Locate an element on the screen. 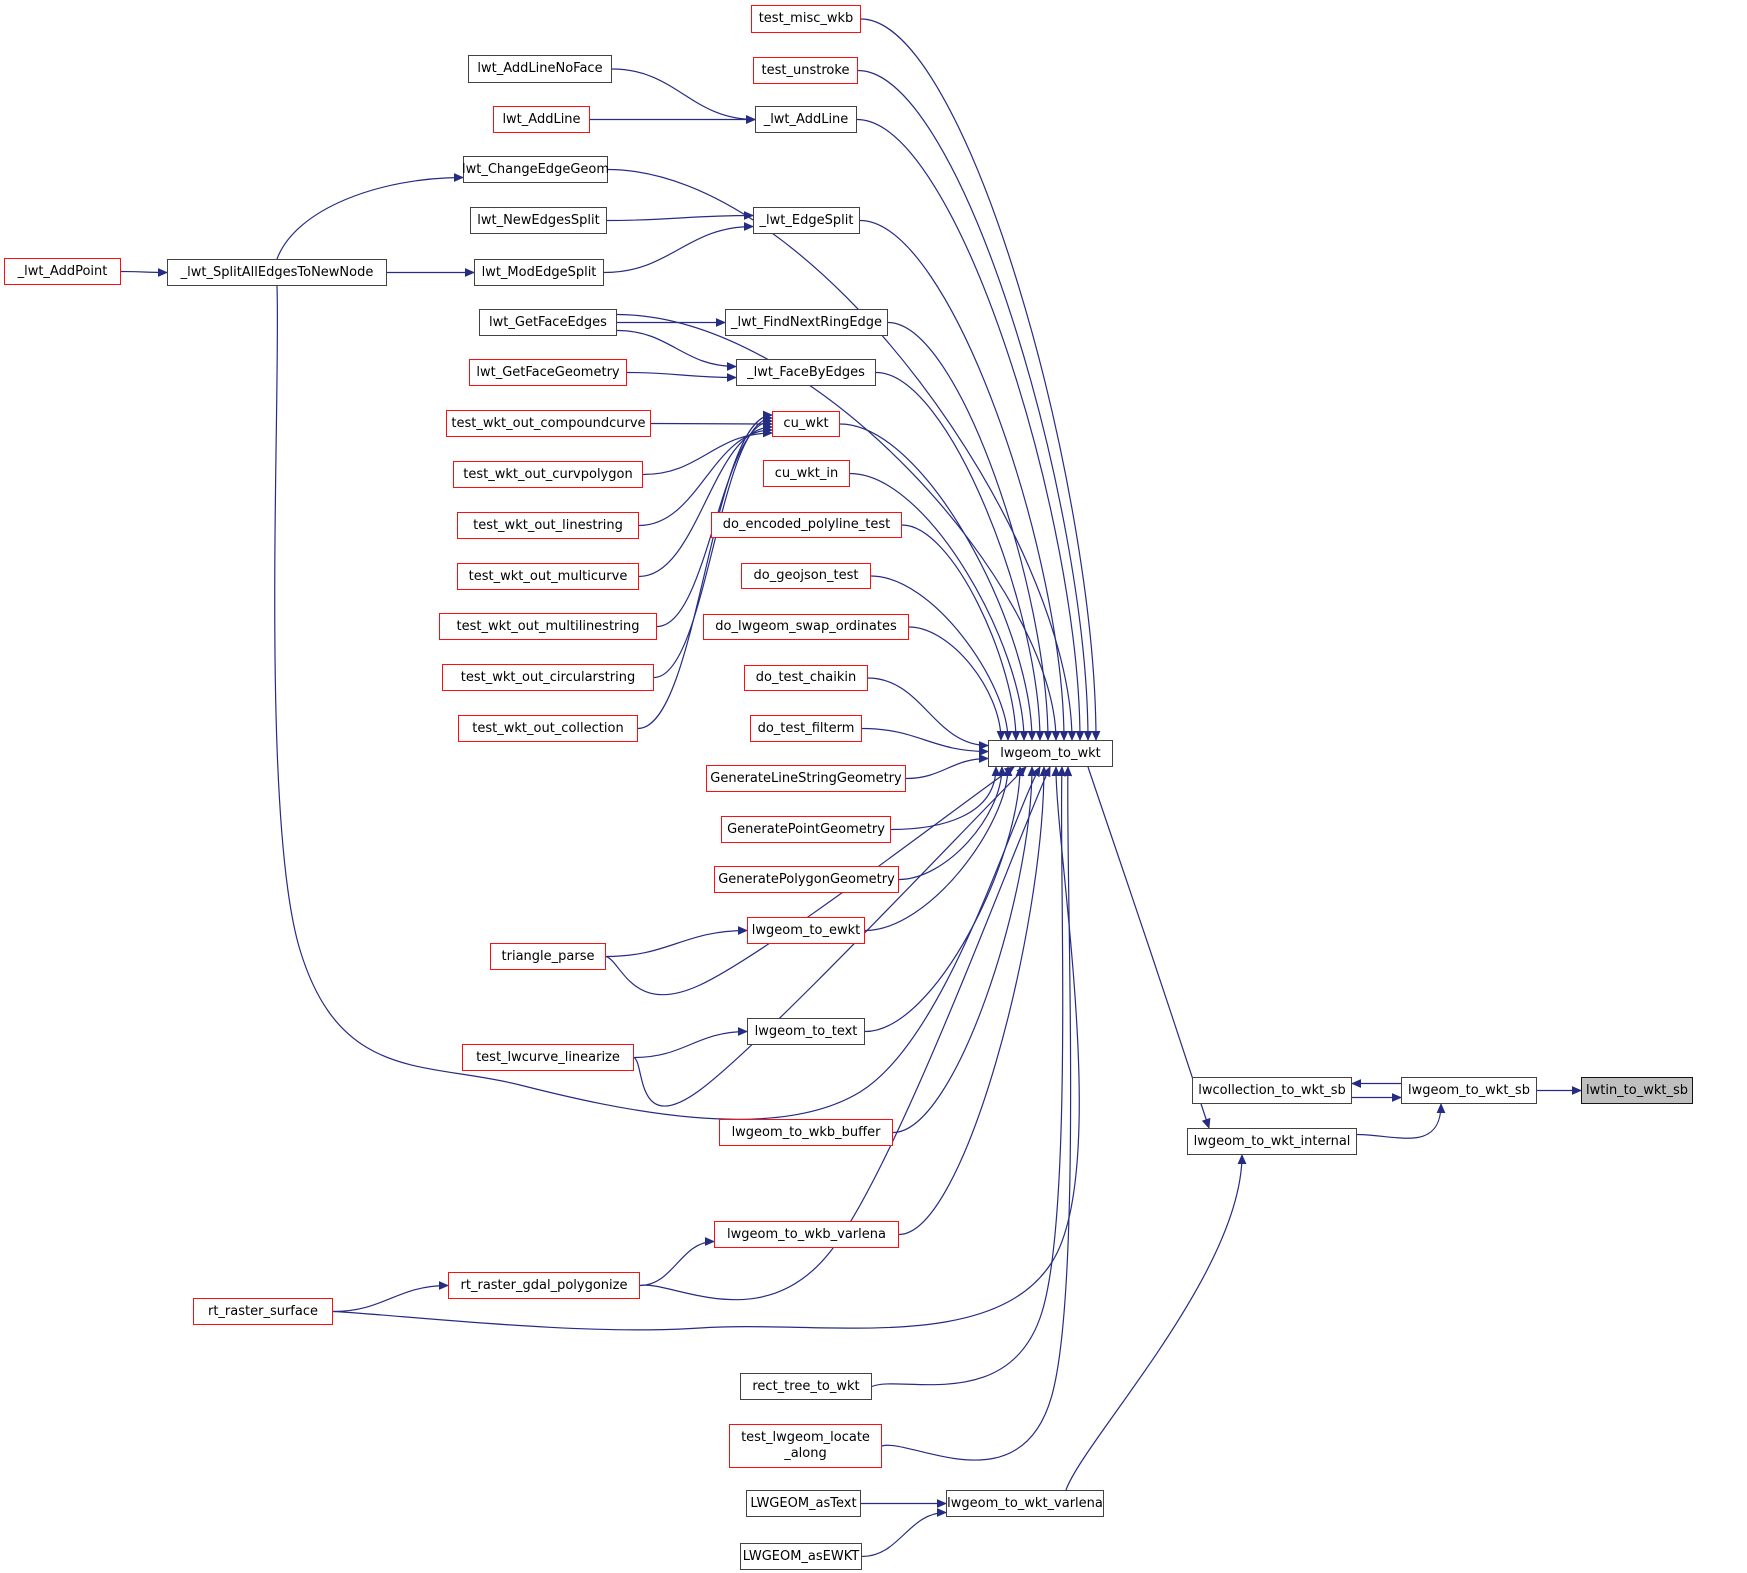 This screenshot has width=1747, height=1573. node-test_lwcurve_linearize: test_lwcurve_linearize is located at coordinates (548, 1057).